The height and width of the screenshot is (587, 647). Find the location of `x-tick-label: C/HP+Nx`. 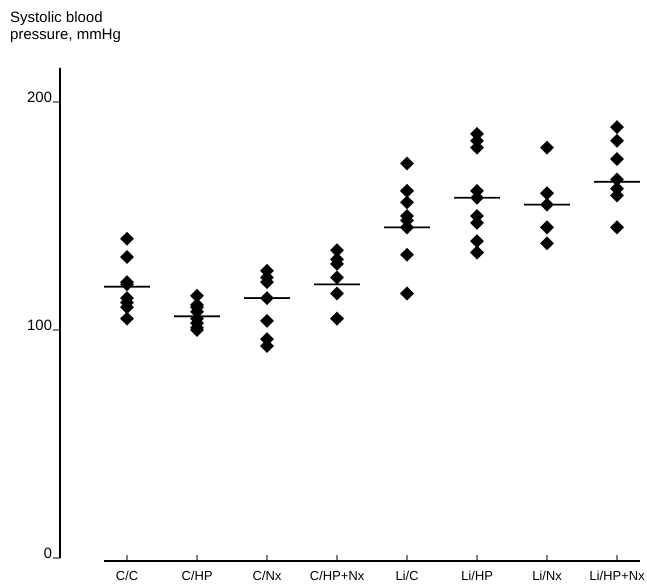

x-tick-label: C/HP+Nx is located at coordinates (337, 575).